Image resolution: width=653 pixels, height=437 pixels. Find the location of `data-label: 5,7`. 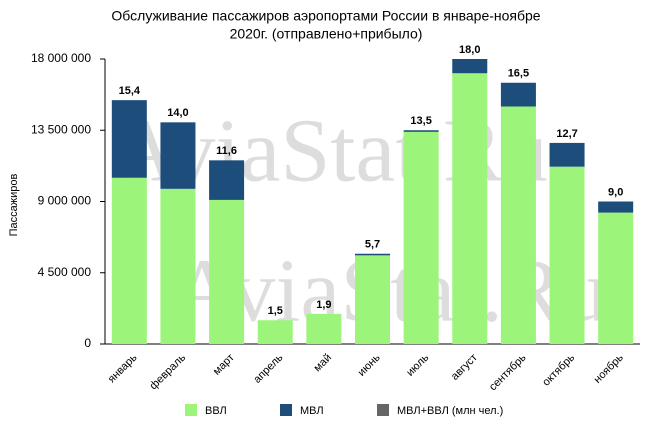

data-label: 5,7 is located at coordinates (372, 245).